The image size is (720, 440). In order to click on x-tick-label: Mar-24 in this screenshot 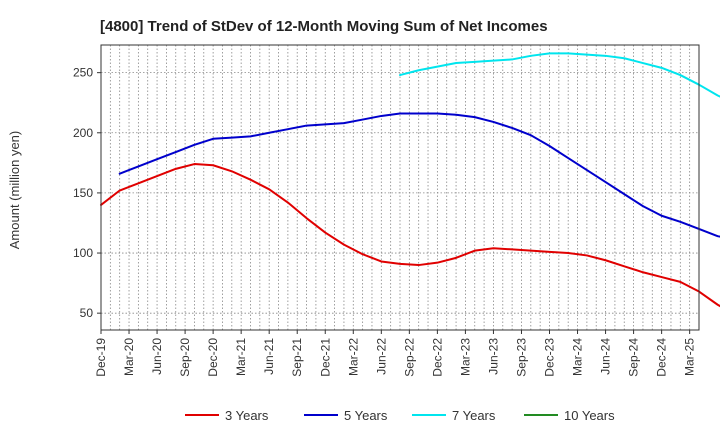, I will do `click(578, 357)`.